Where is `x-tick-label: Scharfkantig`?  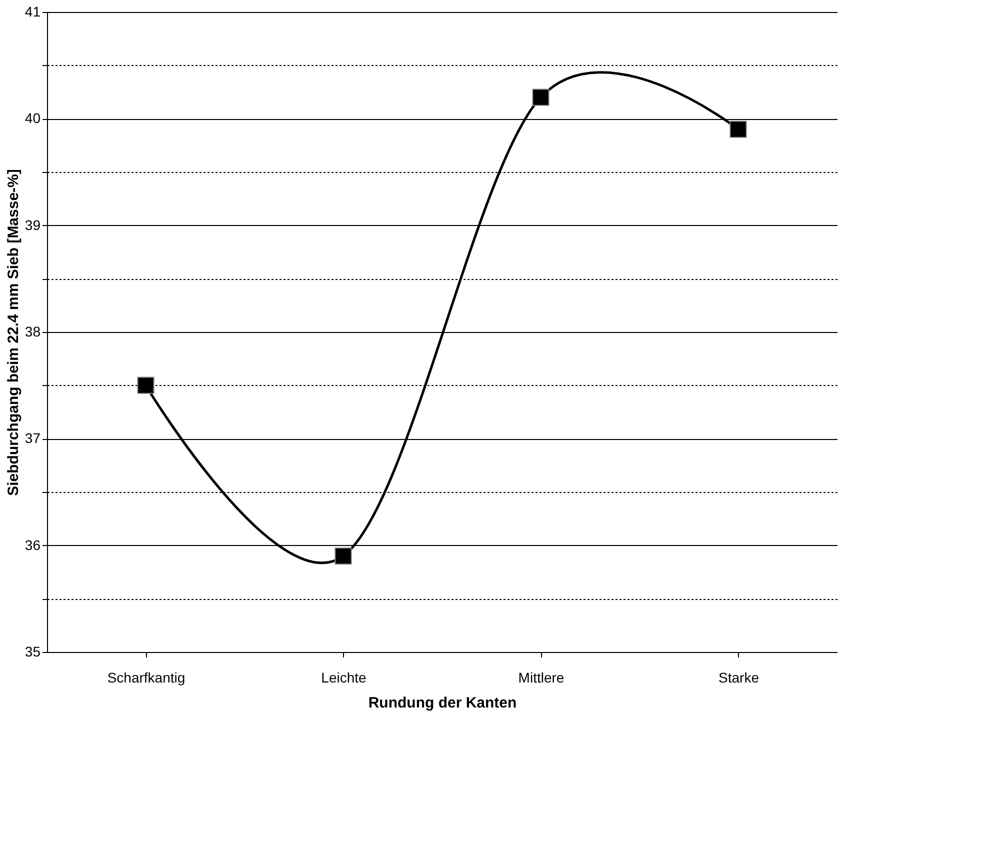
x-tick-label: Scharfkantig is located at coordinates (146, 678).